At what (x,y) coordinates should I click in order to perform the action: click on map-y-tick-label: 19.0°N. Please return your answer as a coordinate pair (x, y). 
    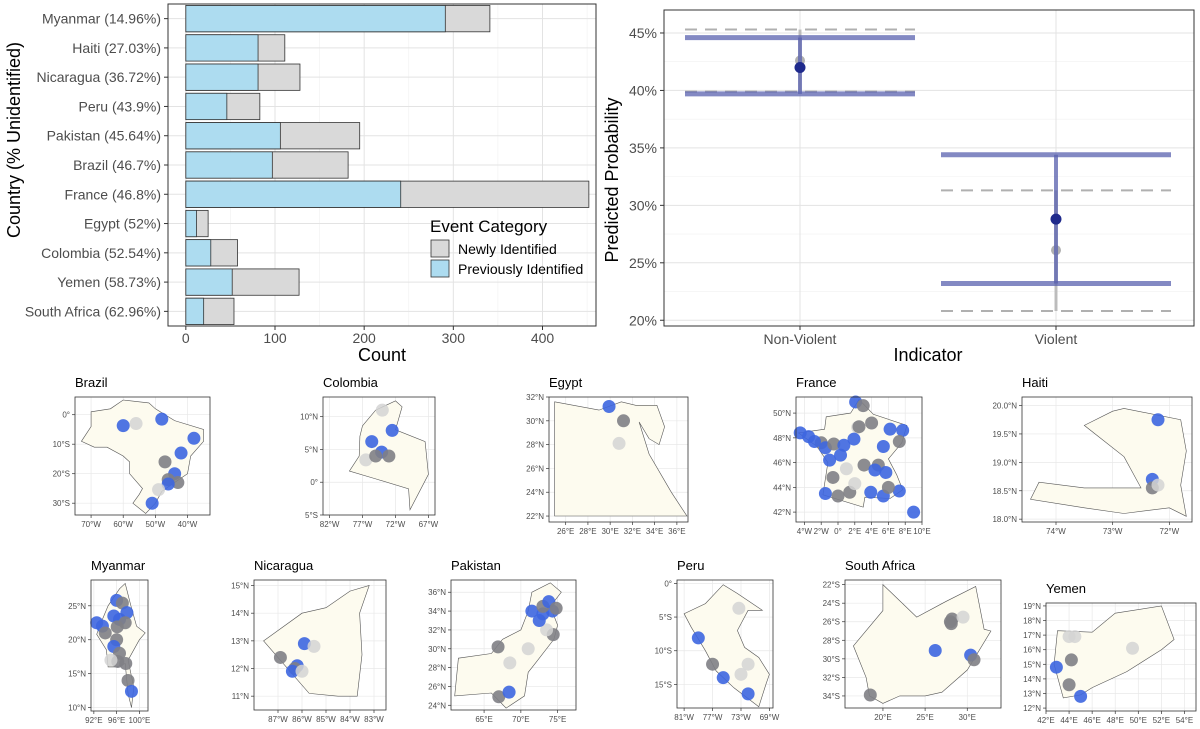
    Looking at the image, I should click on (1004, 462).